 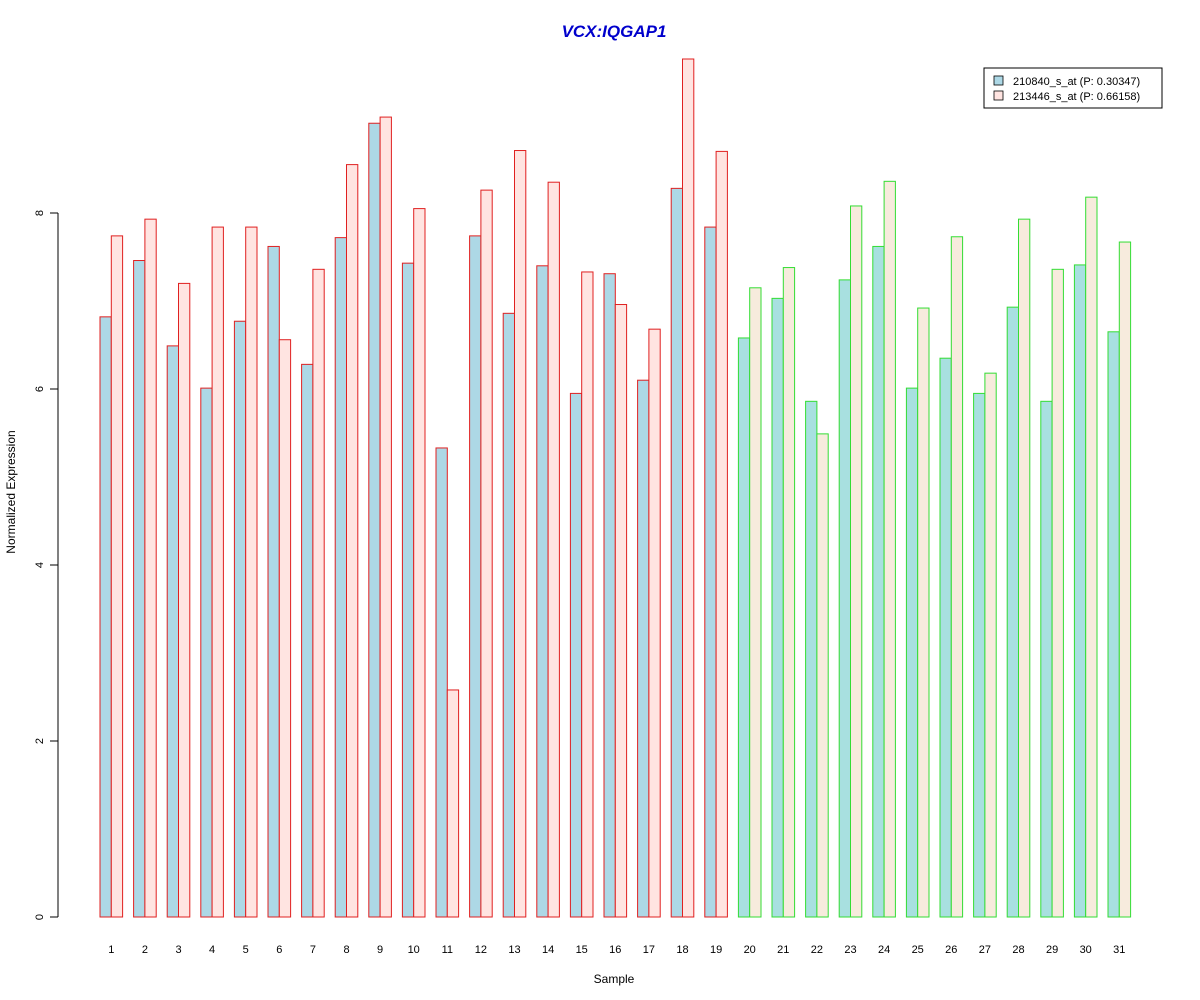 What do you see at coordinates (246, 950) in the screenshot?
I see `x-tick-label-5: 5` at bounding box center [246, 950].